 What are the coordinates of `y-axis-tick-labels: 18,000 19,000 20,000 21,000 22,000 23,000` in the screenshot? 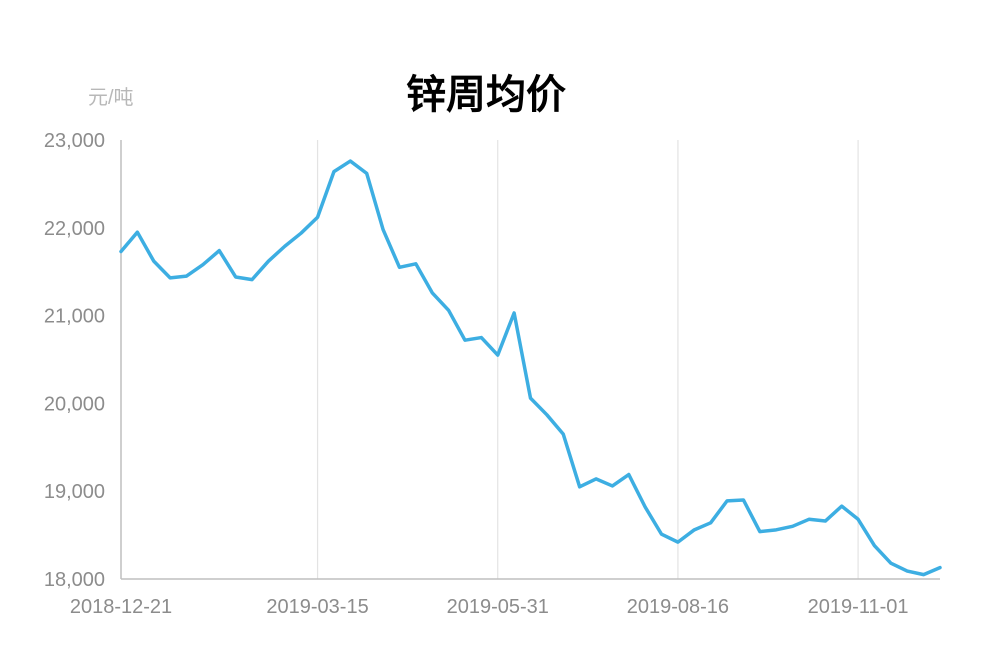 It's located at (74, 360).